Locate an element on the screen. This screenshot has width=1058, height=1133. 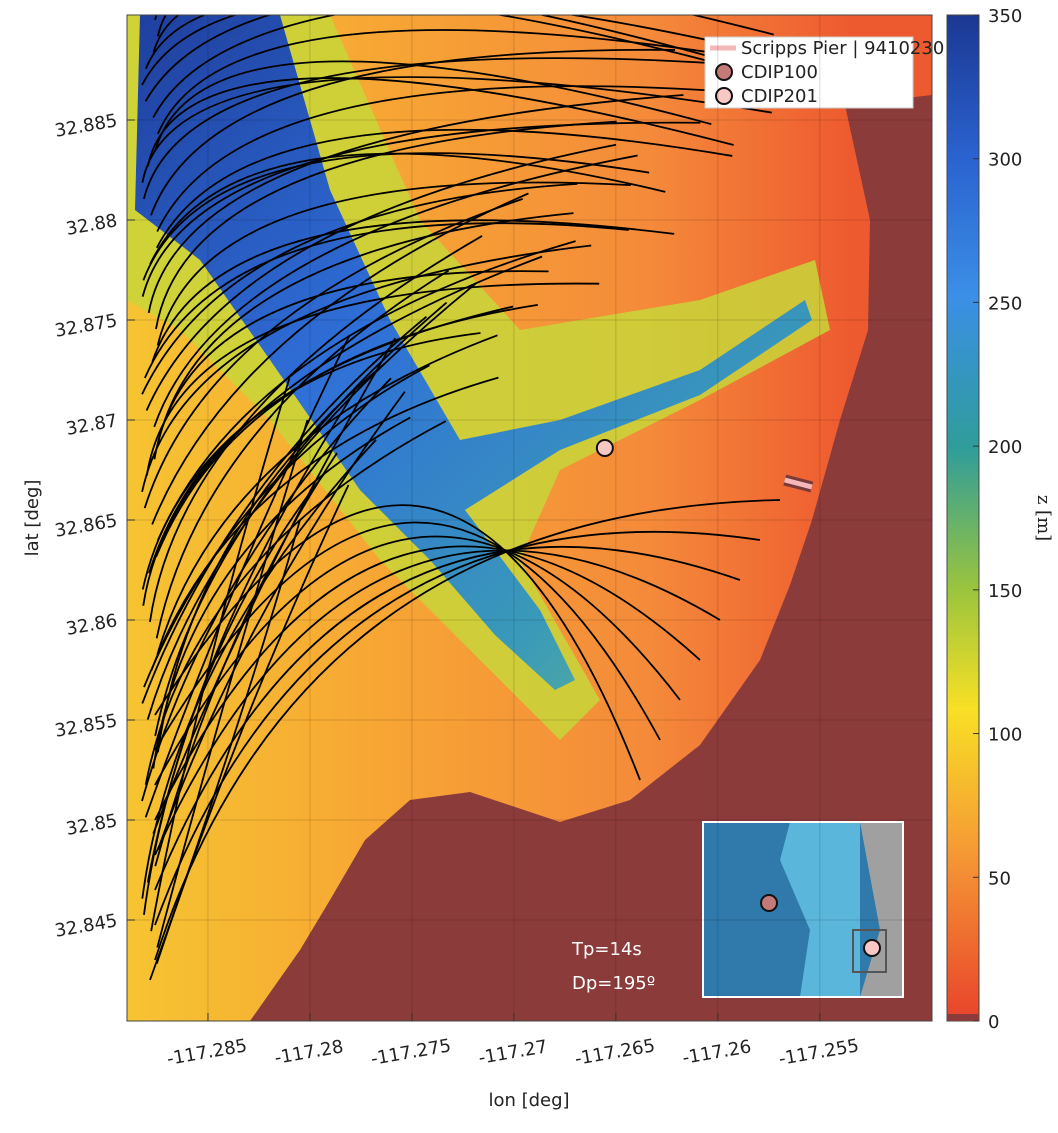
y-tick-label: 32.85 is located at coordinates (91, 825).